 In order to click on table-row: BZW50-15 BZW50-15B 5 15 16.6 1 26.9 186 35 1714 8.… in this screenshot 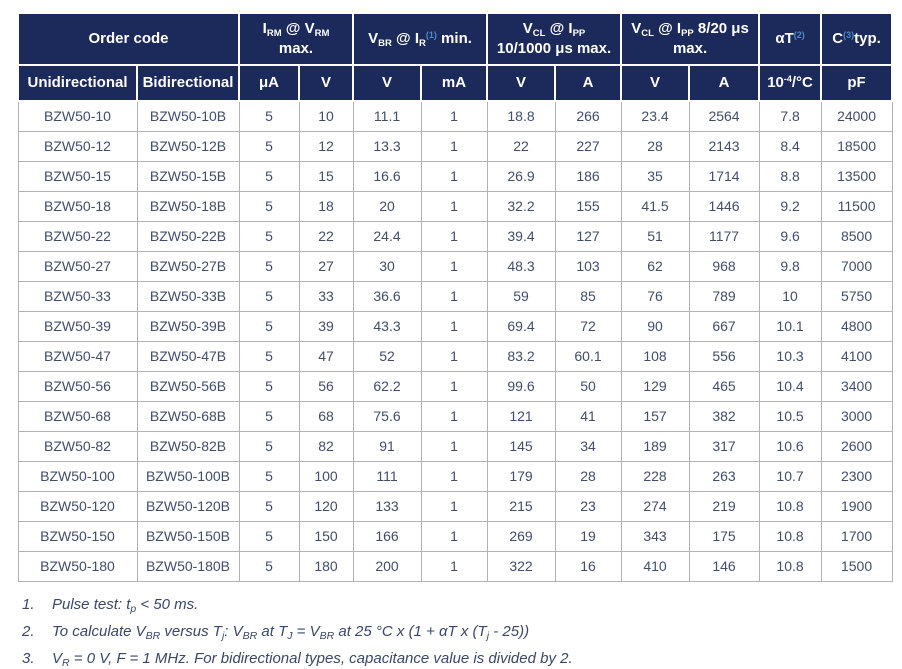, I will do `click(455, 176)`.